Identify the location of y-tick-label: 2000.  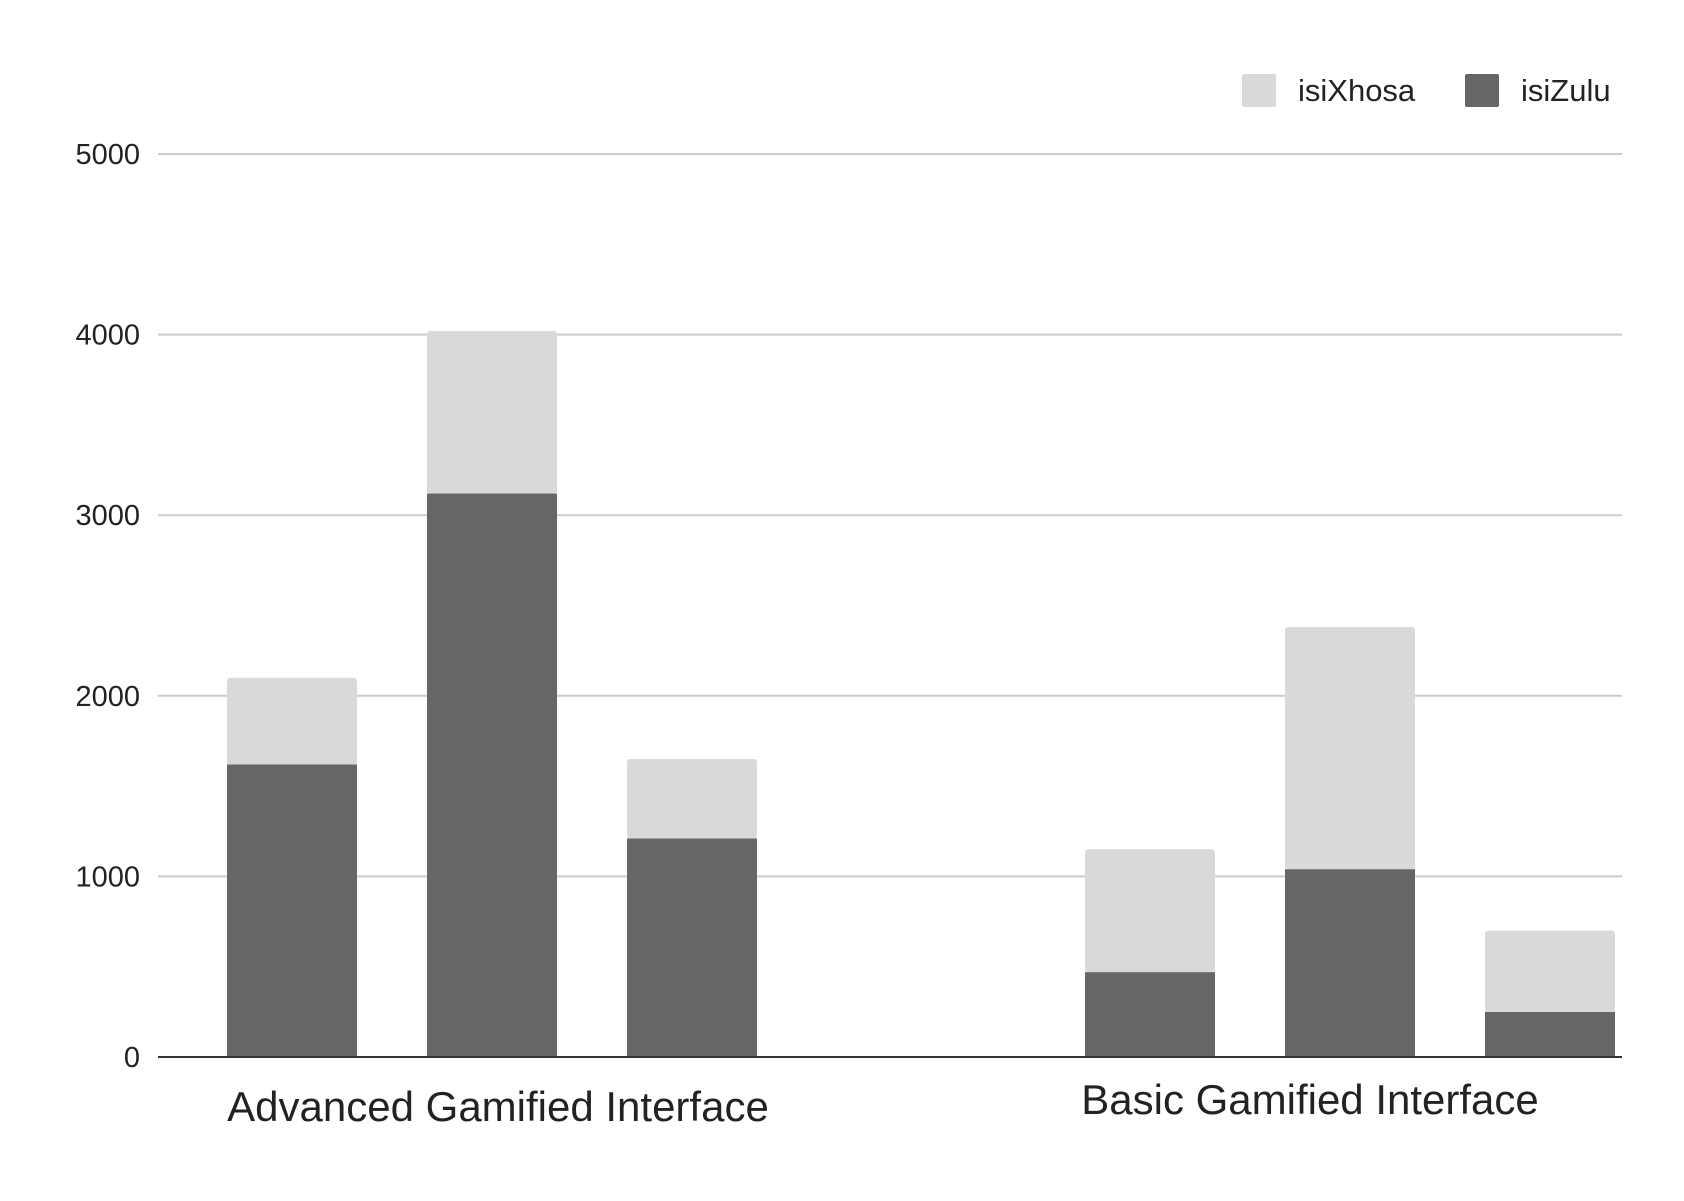
(107, 697).